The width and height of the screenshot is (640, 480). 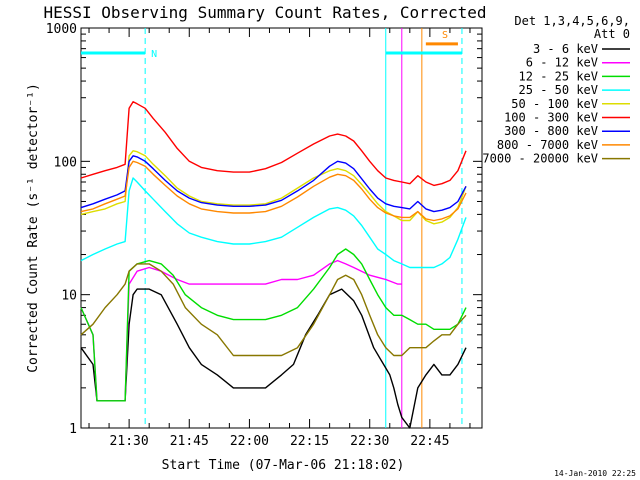 I want to click on y-tick-label: 1000, so click(x=61, y=29).